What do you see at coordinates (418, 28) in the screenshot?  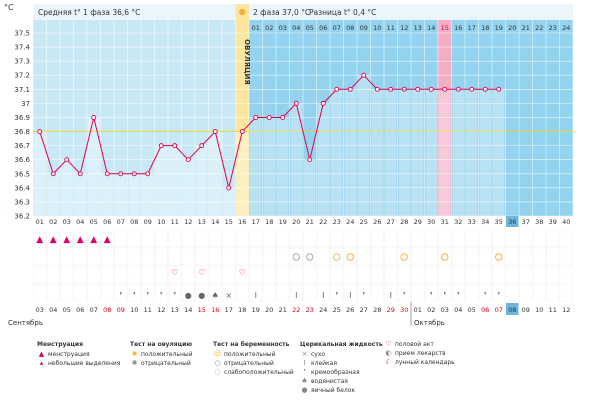 I see `top-day-label: 13` at bounding box center [418, 28].